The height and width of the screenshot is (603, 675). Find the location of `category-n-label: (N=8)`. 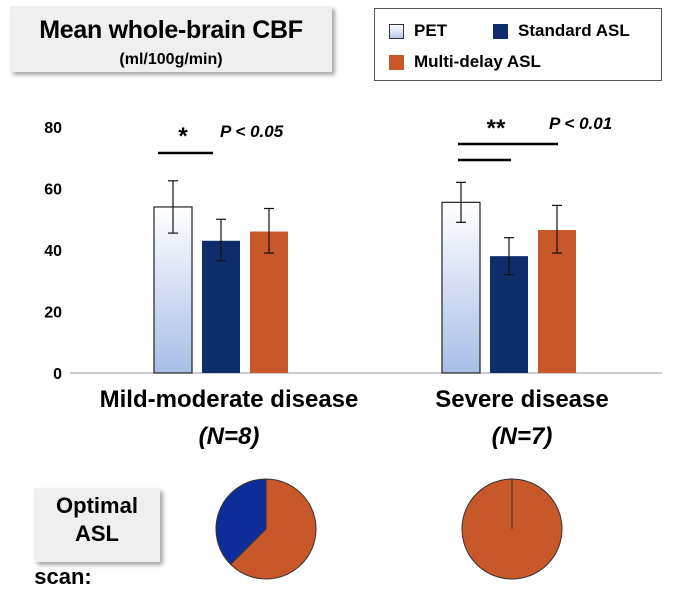

category-n-label: (N=8) is located at coordinates (229, 436).